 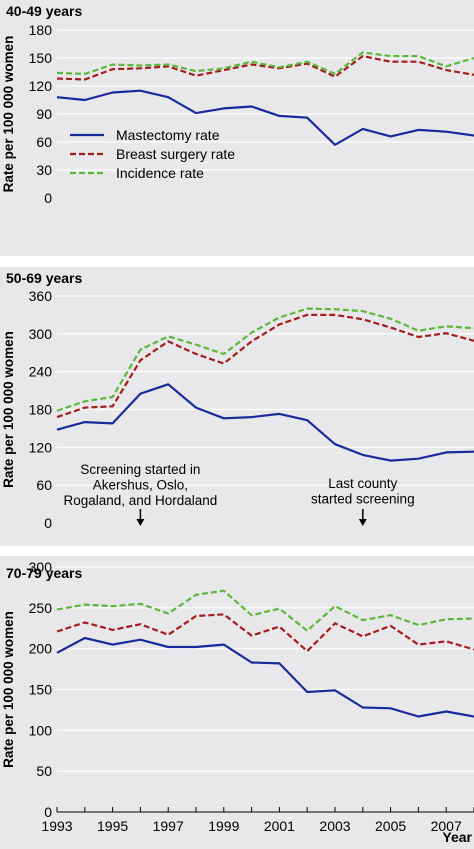 I want to click on annotation-text: Rogaland, and Hordaland, so click(x=140, y=500).